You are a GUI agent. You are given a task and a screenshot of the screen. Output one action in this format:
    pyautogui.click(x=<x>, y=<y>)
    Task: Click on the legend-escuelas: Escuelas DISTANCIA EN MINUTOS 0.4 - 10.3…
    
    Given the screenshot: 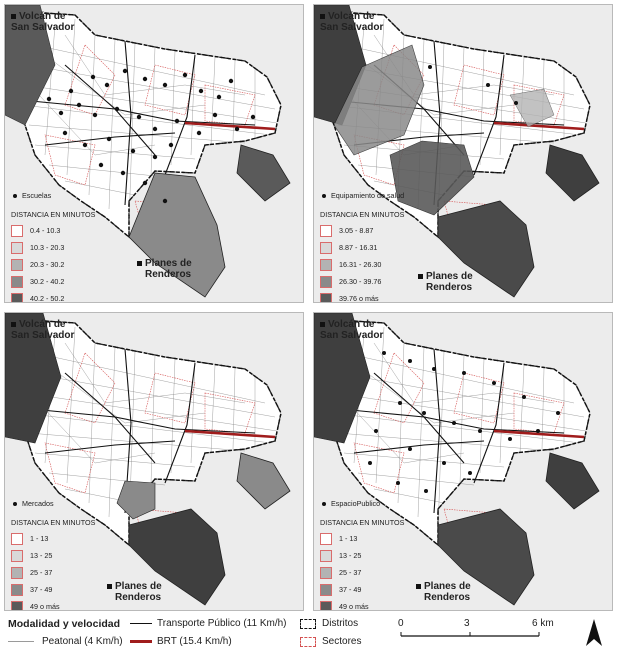 What is the action you would take?
    pyautogui.click(x=53, y=247)
    